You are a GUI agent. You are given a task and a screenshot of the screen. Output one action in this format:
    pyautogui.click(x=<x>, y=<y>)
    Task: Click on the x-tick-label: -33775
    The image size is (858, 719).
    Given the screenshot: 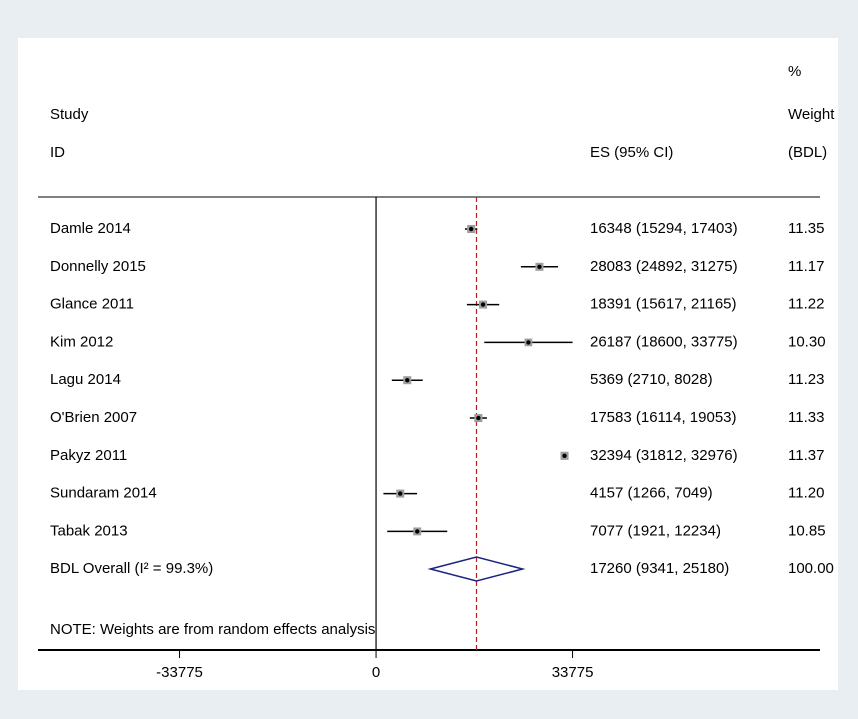 What is the action you would take?
    pyautogui.click(x=179, y=672)
    